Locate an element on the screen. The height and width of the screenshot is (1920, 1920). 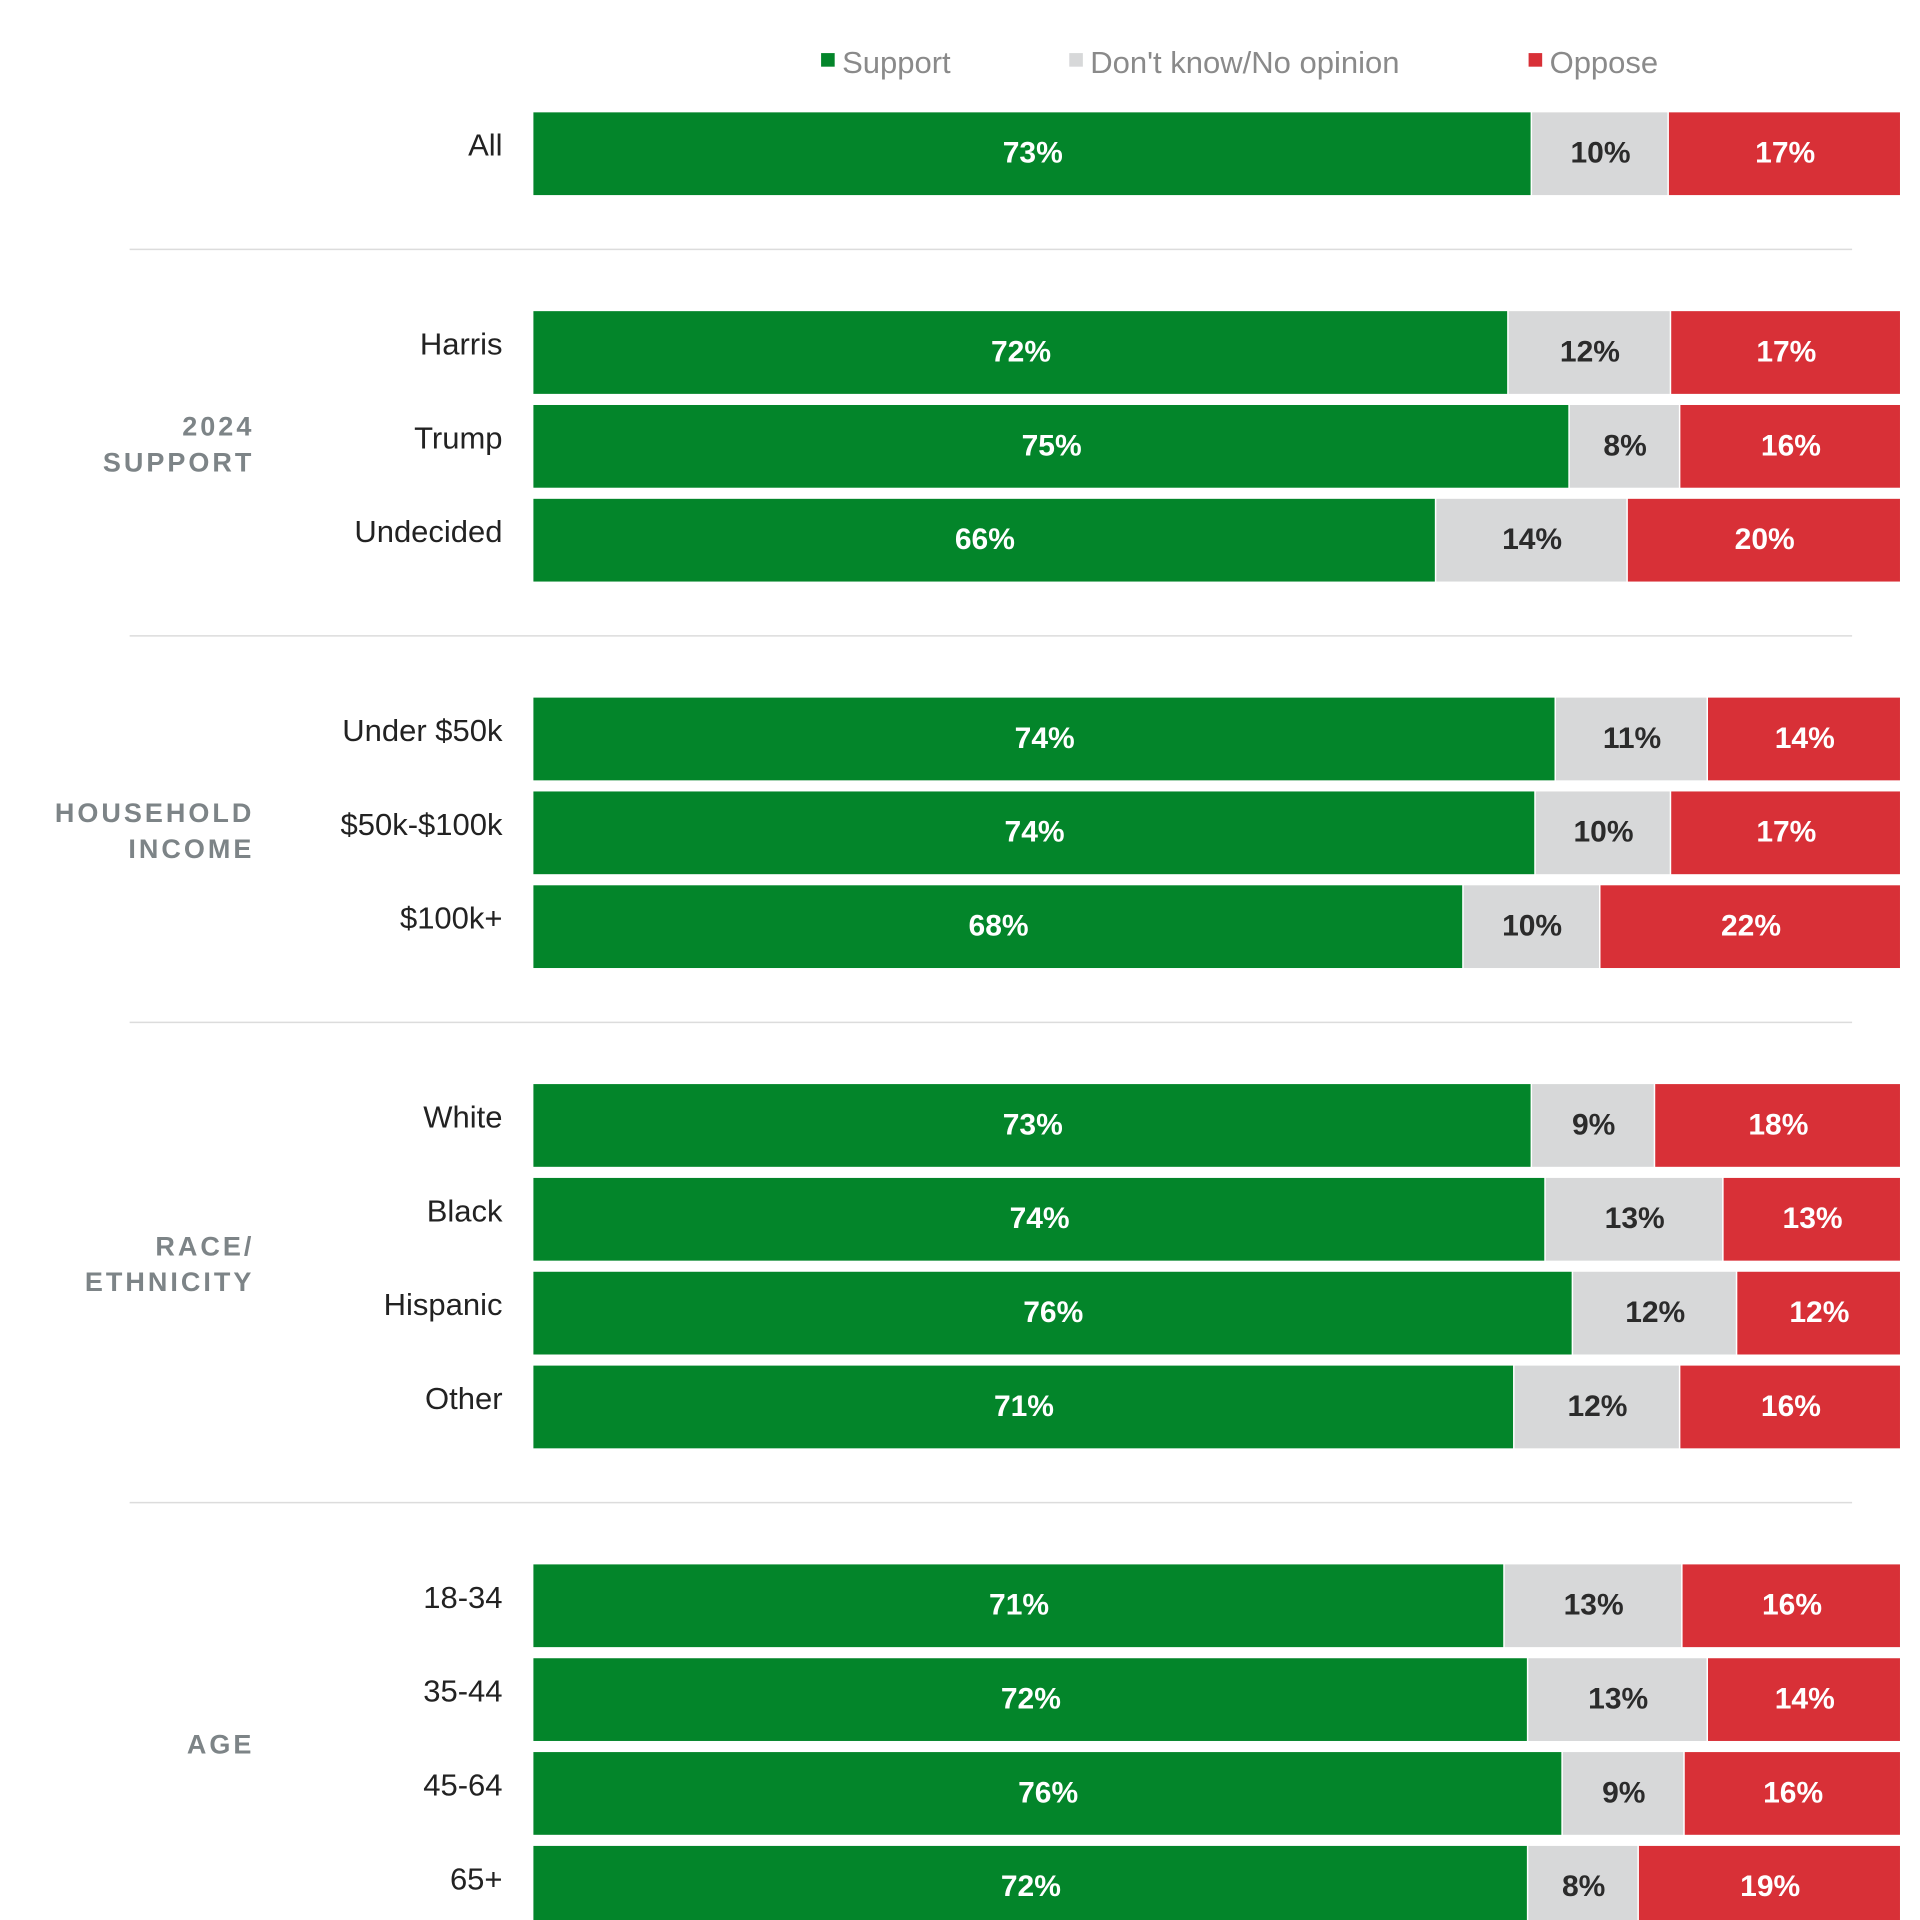
row-label: 45-64 is located at coordinates (462, 1784).